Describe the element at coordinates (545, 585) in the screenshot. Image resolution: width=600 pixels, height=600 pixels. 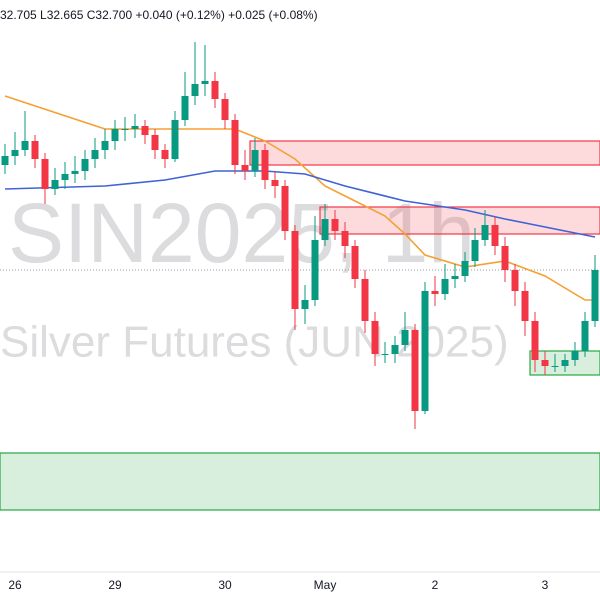
I see `x-tick-label: 3` at that location.